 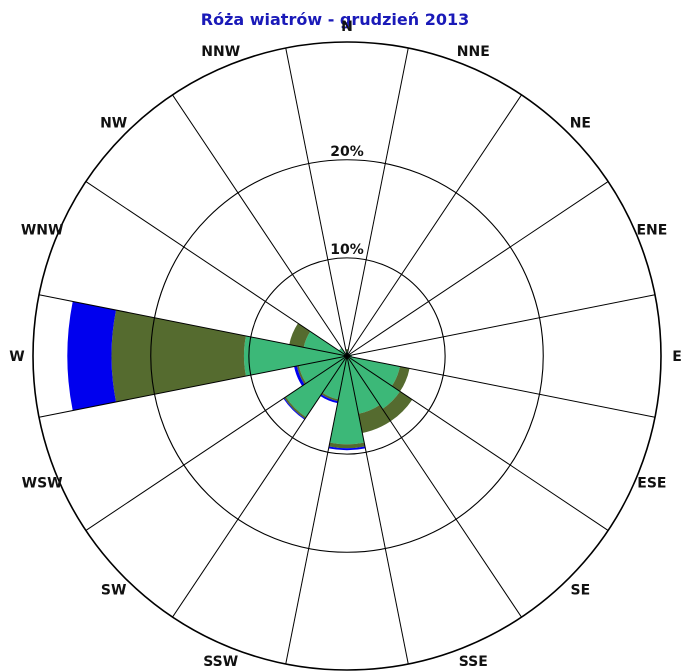 What do you see at coordinates (347, 250) in the screenshot?
I see `ring-label-1: 10%` at bounding box center [347, 250].